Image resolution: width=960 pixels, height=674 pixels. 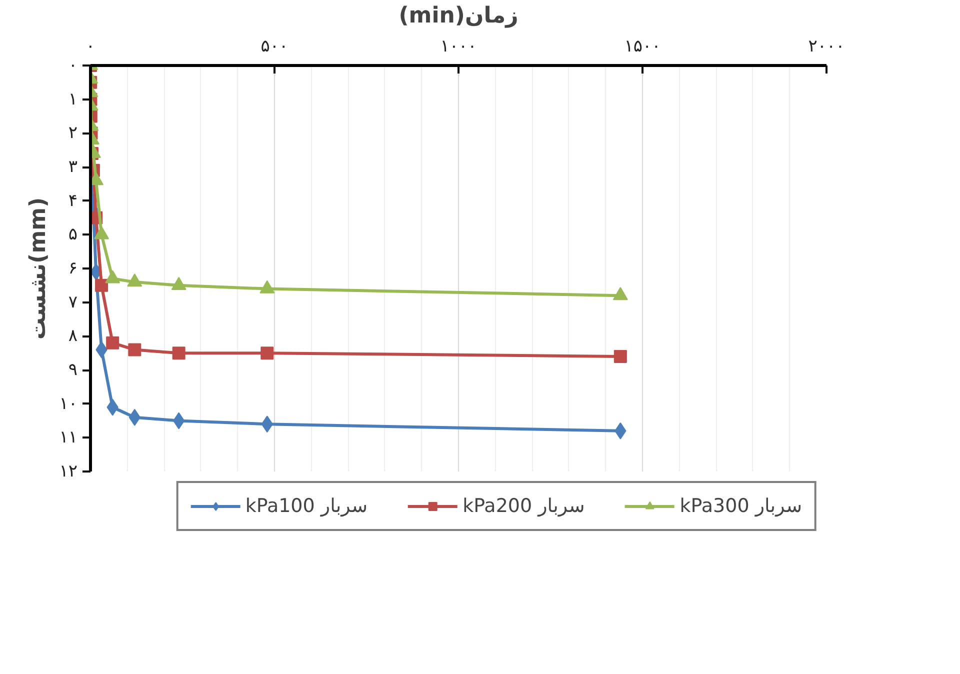 What do you see at coordinates (73, 268) in the screenshot?
I see `y-tick-label: ۶` at bounding box center [73, 268].